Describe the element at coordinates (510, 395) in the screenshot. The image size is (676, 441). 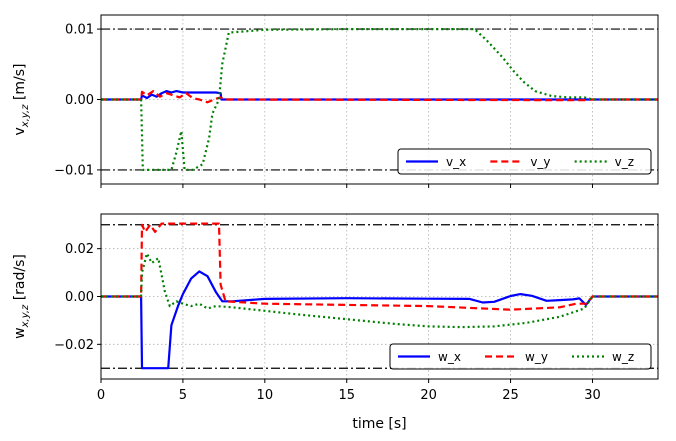
I see `x-tick-label: 25` at that location.